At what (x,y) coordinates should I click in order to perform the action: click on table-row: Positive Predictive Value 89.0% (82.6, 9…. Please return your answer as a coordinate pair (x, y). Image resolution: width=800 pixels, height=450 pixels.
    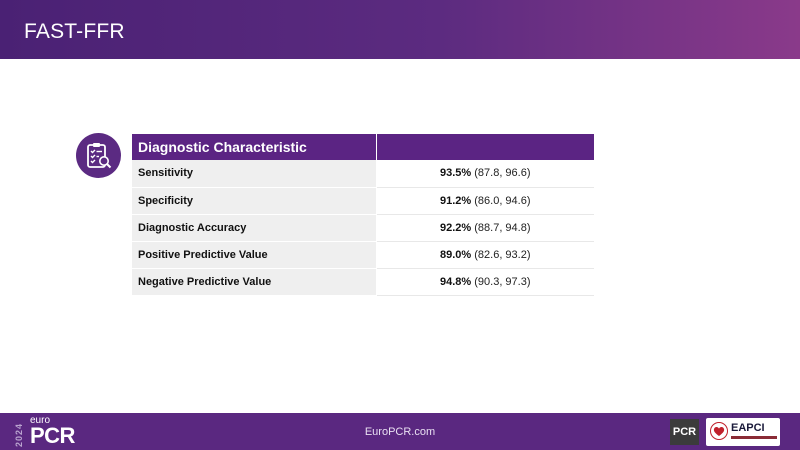
    Looking at the image, I should click on (363, 255).